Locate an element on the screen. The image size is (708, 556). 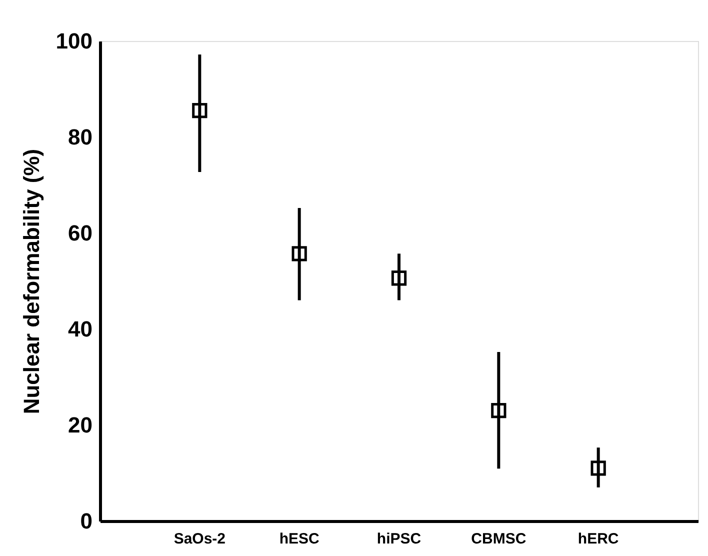
y-tick-label: 80 is located at coordinates (80, 137).